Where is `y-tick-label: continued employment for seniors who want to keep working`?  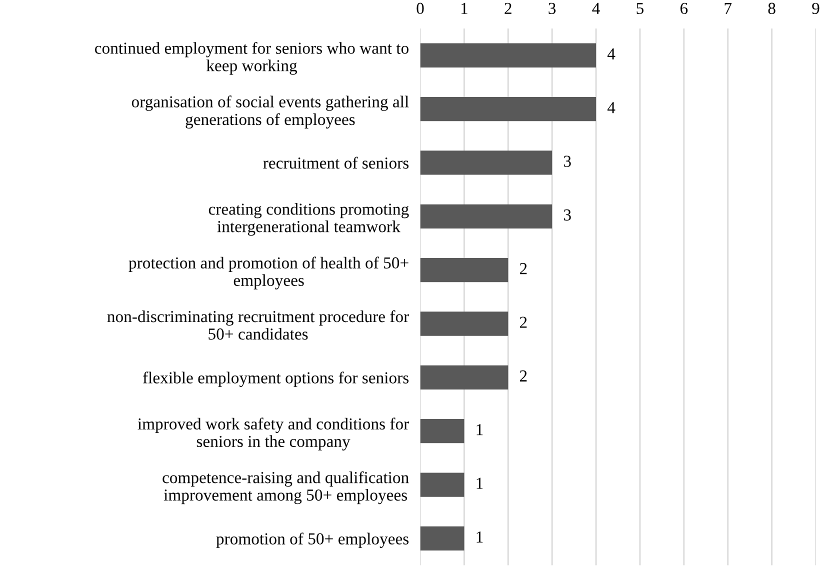
y-tick-label: continued employment for seniors who want to keep working is located at coordinates (251, 58).